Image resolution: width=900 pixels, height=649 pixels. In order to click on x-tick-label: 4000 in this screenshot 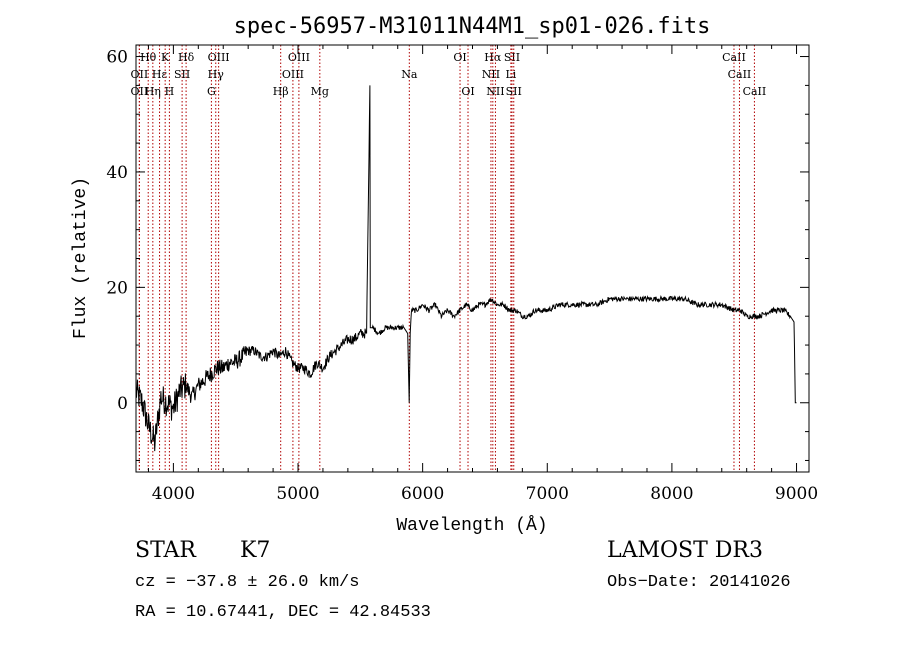, I will do `click(173, 494)`.